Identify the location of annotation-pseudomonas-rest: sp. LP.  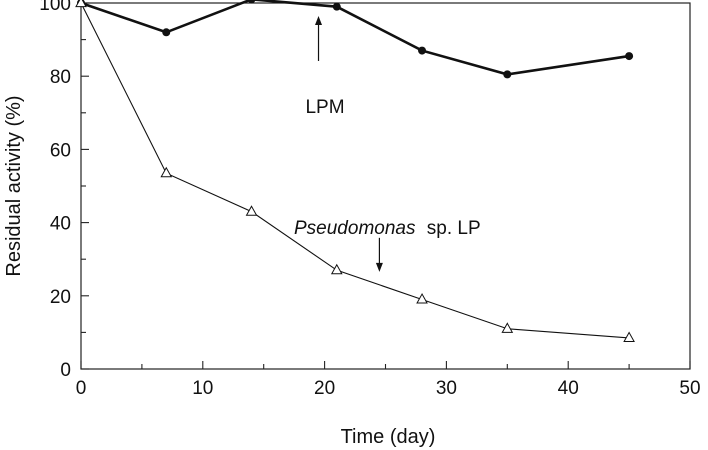
(454, 228).